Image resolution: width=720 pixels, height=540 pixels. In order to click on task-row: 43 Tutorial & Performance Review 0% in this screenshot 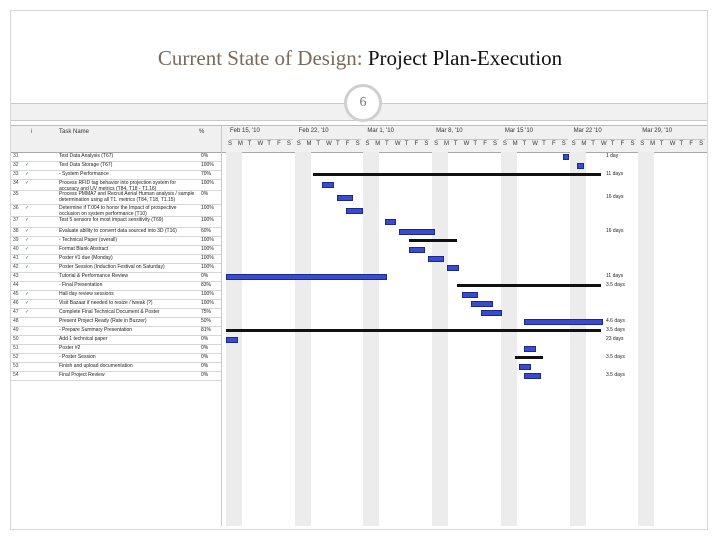, I will do `click(116, 277)`.